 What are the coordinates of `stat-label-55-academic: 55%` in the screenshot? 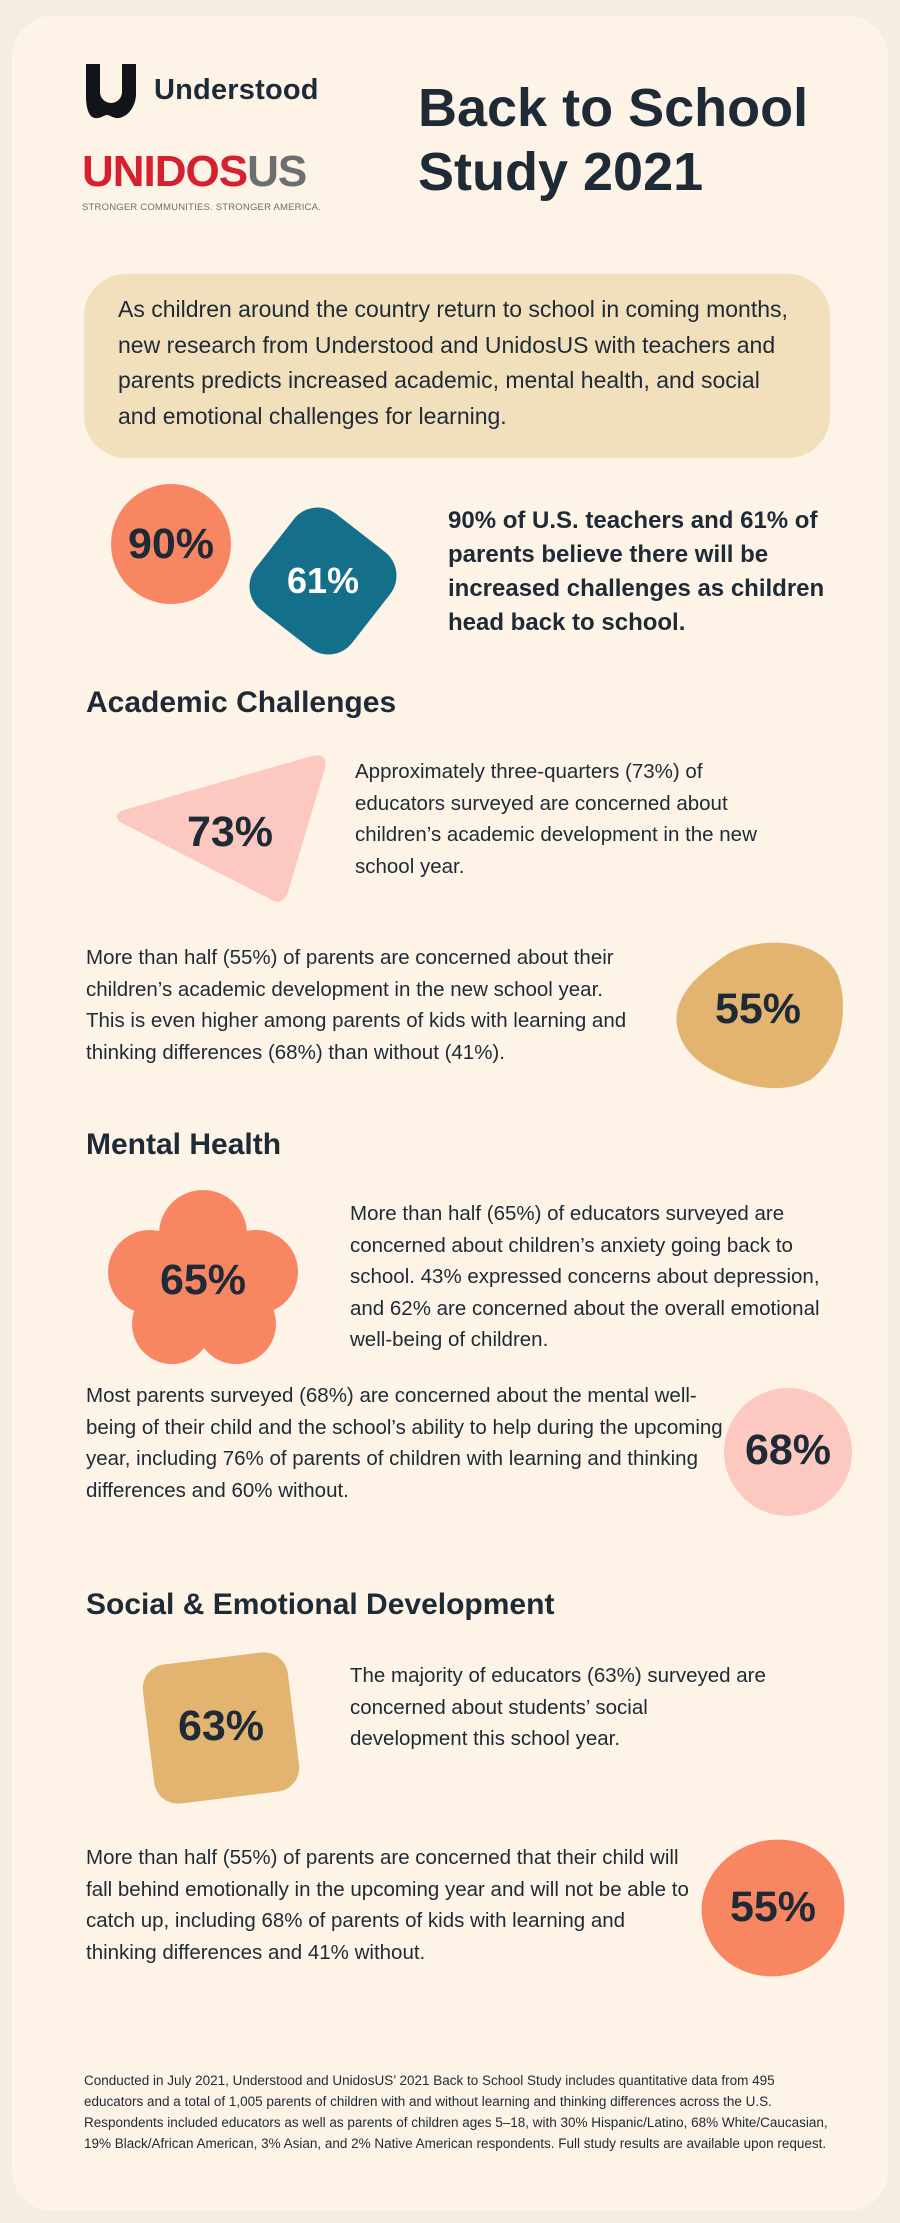 It's located at (758, 1009).